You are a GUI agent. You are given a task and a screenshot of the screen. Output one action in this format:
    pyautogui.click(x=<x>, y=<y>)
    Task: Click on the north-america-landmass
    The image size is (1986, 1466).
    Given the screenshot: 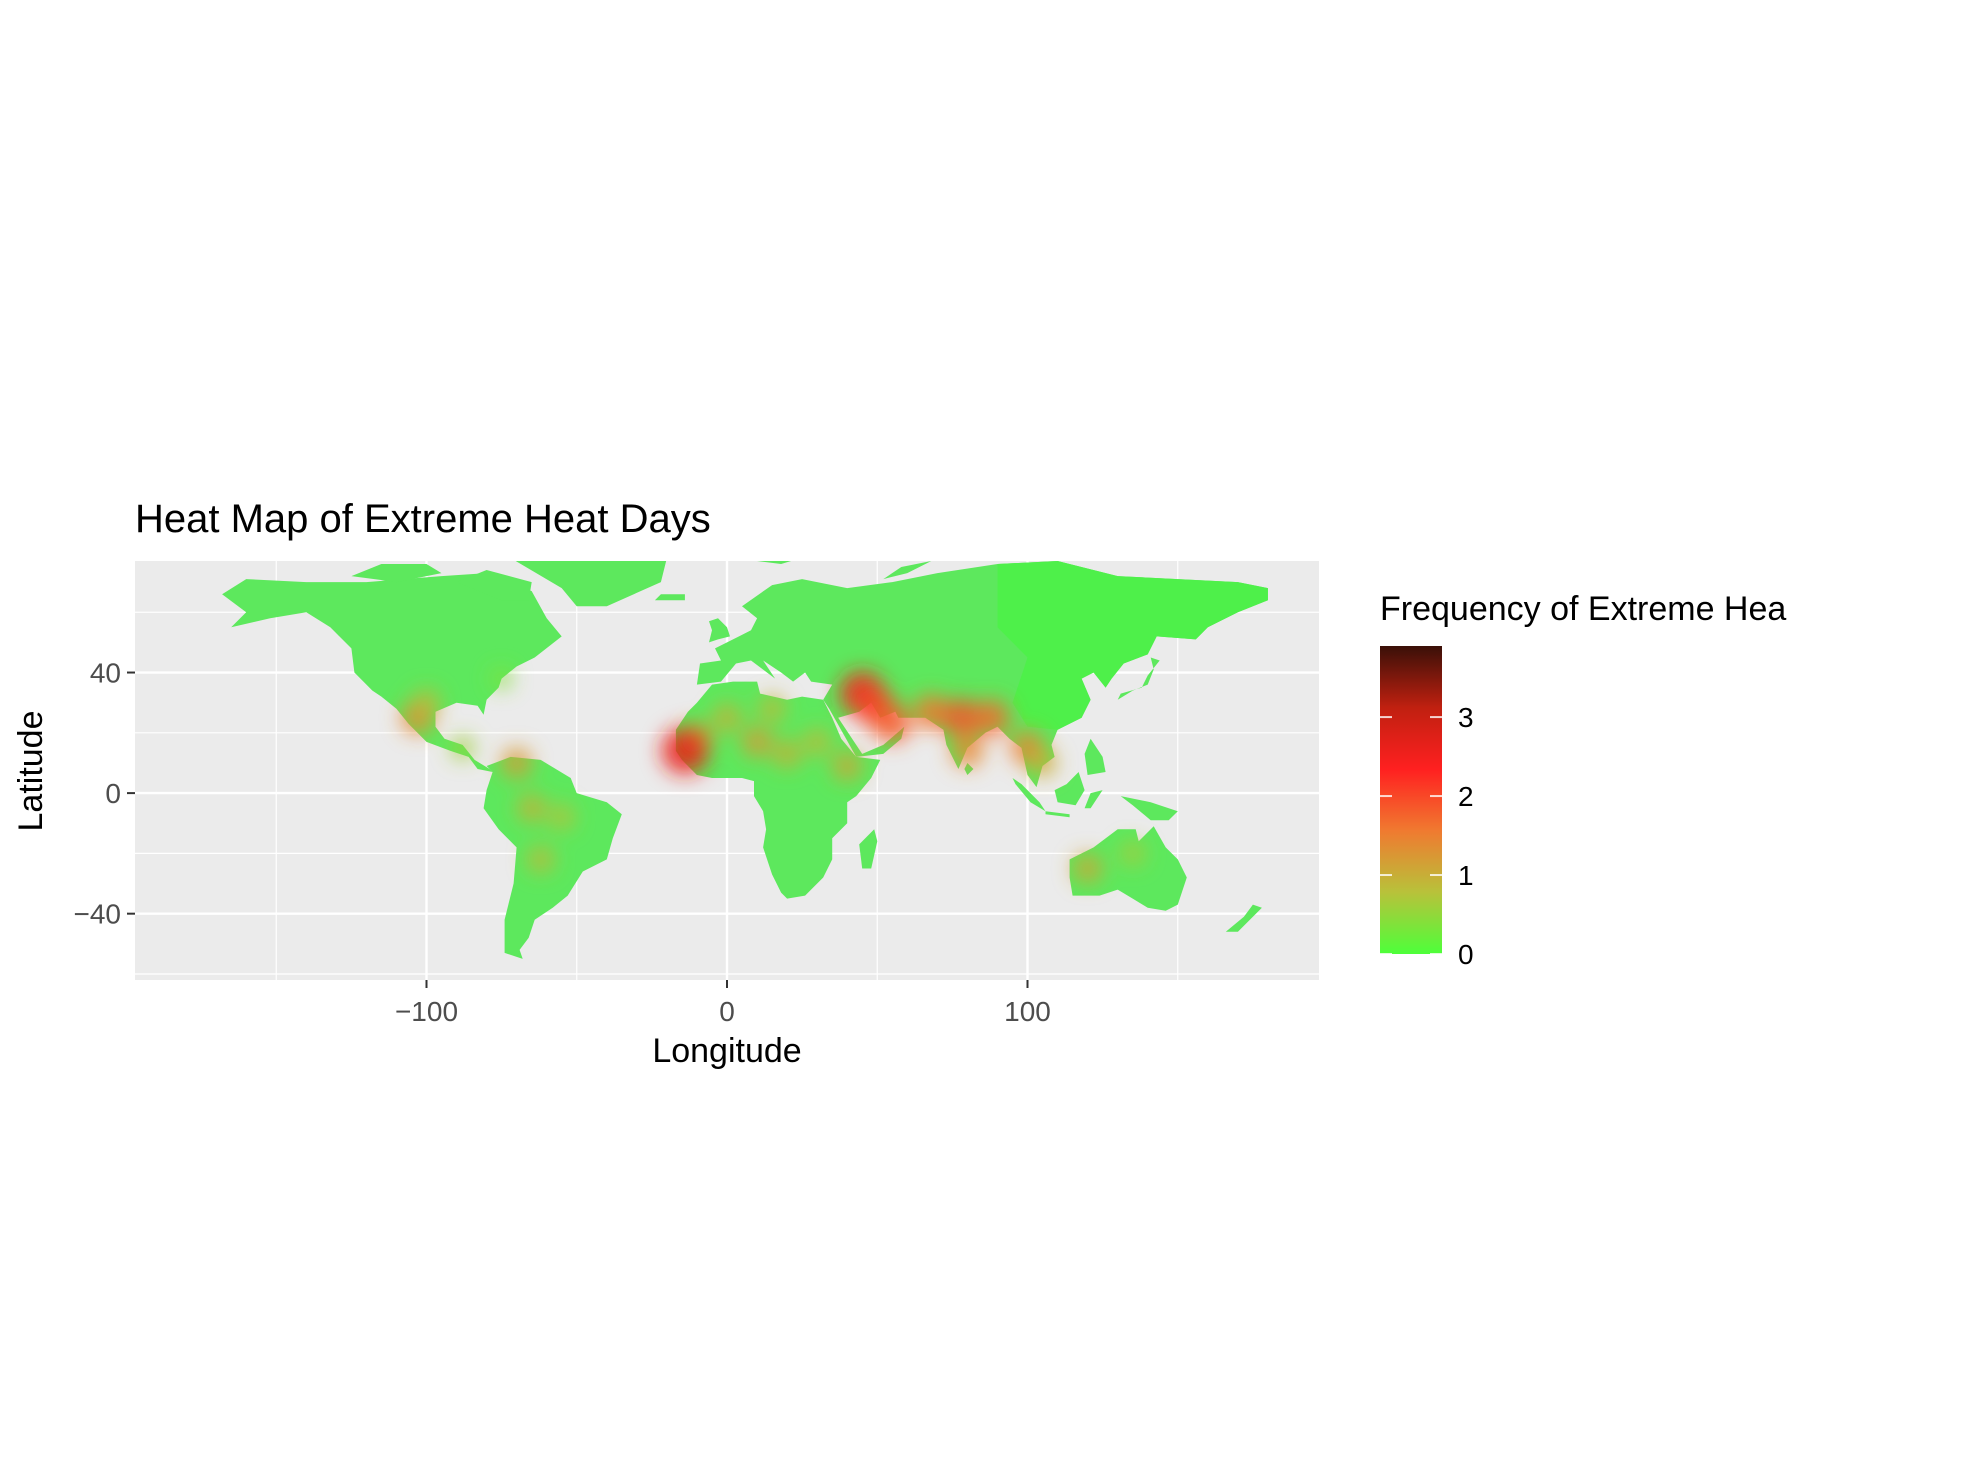 What is the action you would take?
    pyautogui.click(x=392, y=672)
    